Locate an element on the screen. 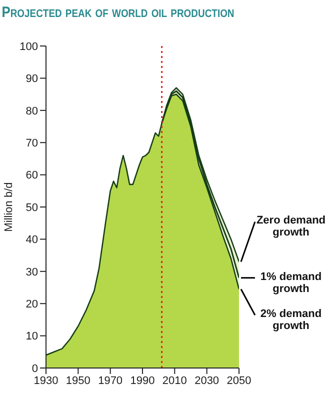 The height and width of the screenshot is (404, 325). text: 1% demand growth is located at coordinates (291, 282).